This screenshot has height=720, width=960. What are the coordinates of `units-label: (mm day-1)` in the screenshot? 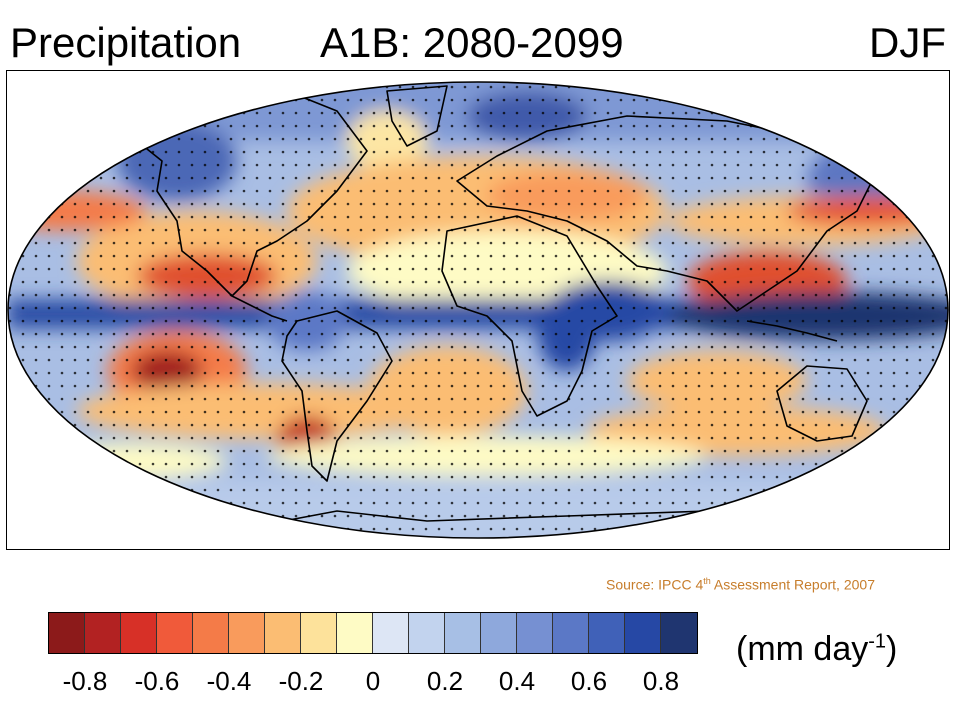 It's located at (816, 649).